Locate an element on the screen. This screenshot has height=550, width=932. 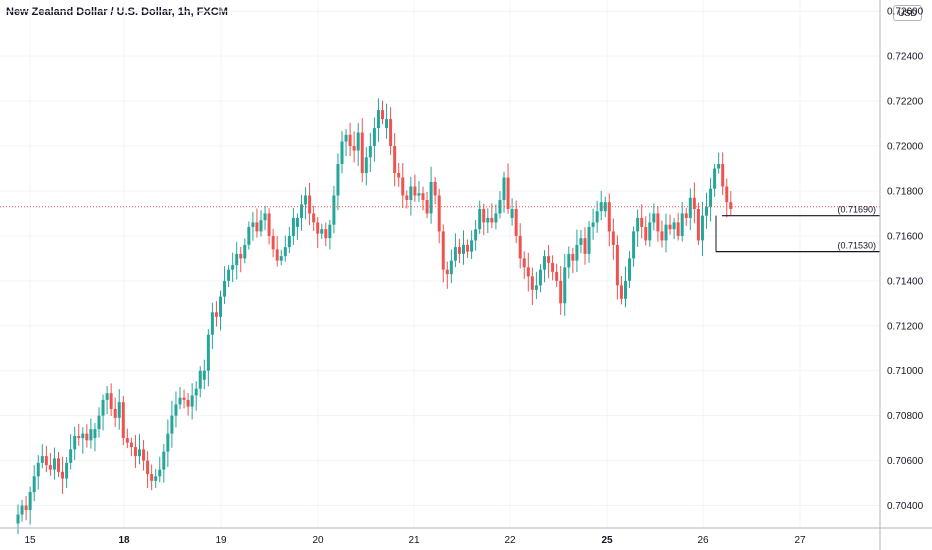
price-level-label: (0.71530) is located at coordinates (856, 246).